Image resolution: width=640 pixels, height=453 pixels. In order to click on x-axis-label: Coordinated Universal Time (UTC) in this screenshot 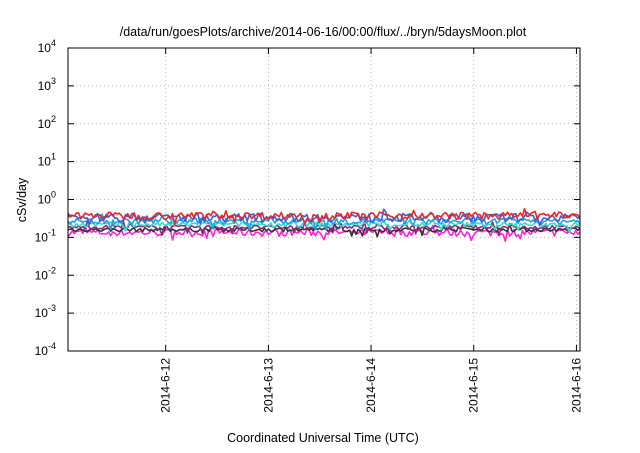, I will do `click(323, 438)`.